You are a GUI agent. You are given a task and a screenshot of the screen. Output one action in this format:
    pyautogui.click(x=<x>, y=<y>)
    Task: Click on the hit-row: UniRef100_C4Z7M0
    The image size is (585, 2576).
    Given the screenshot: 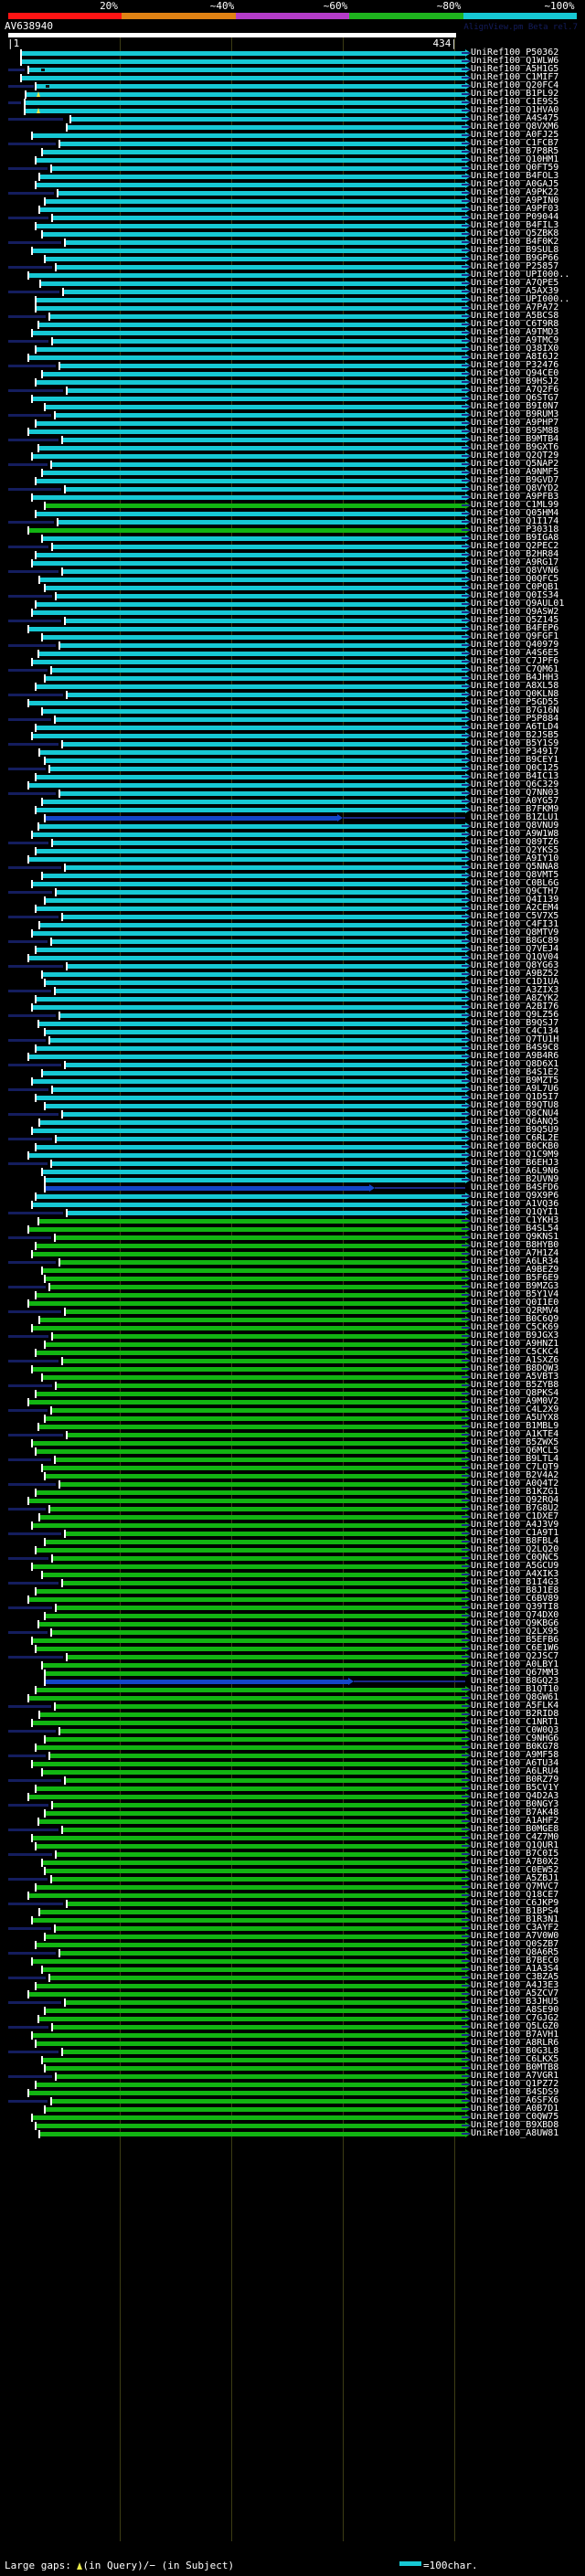 What is the action you would take?
    pyautogui.click(x=293, y=1837)
    